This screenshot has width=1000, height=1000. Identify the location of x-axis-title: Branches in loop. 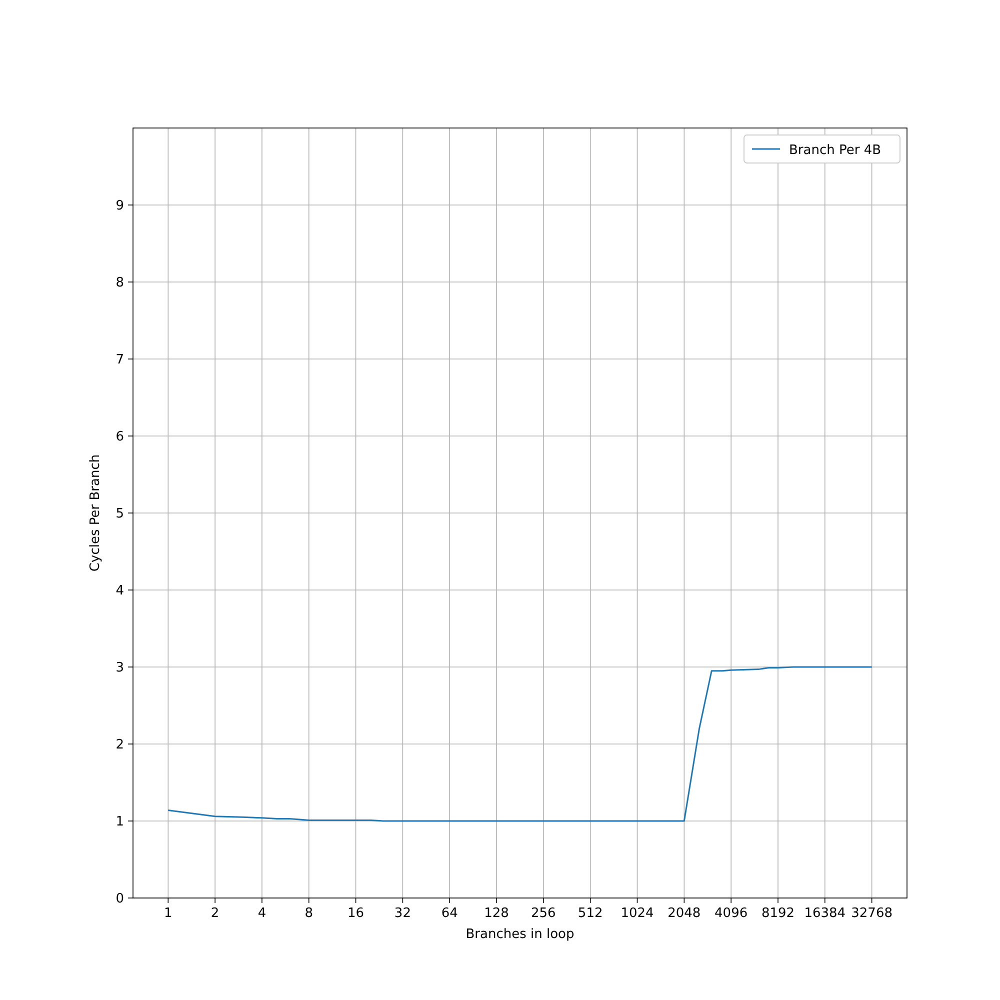
(520, 934).